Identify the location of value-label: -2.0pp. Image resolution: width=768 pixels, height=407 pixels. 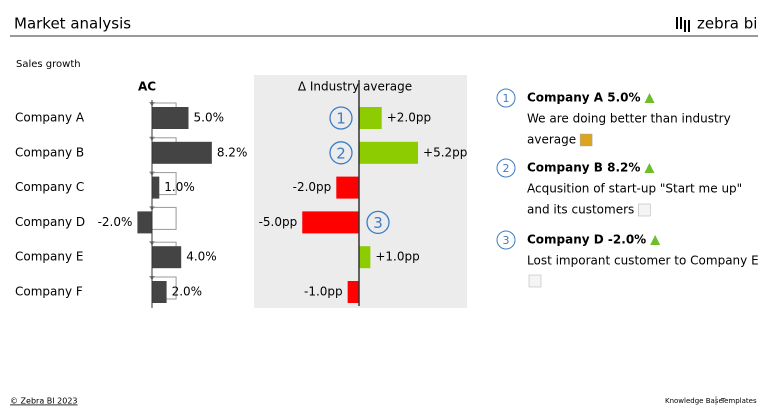
(312, 187).